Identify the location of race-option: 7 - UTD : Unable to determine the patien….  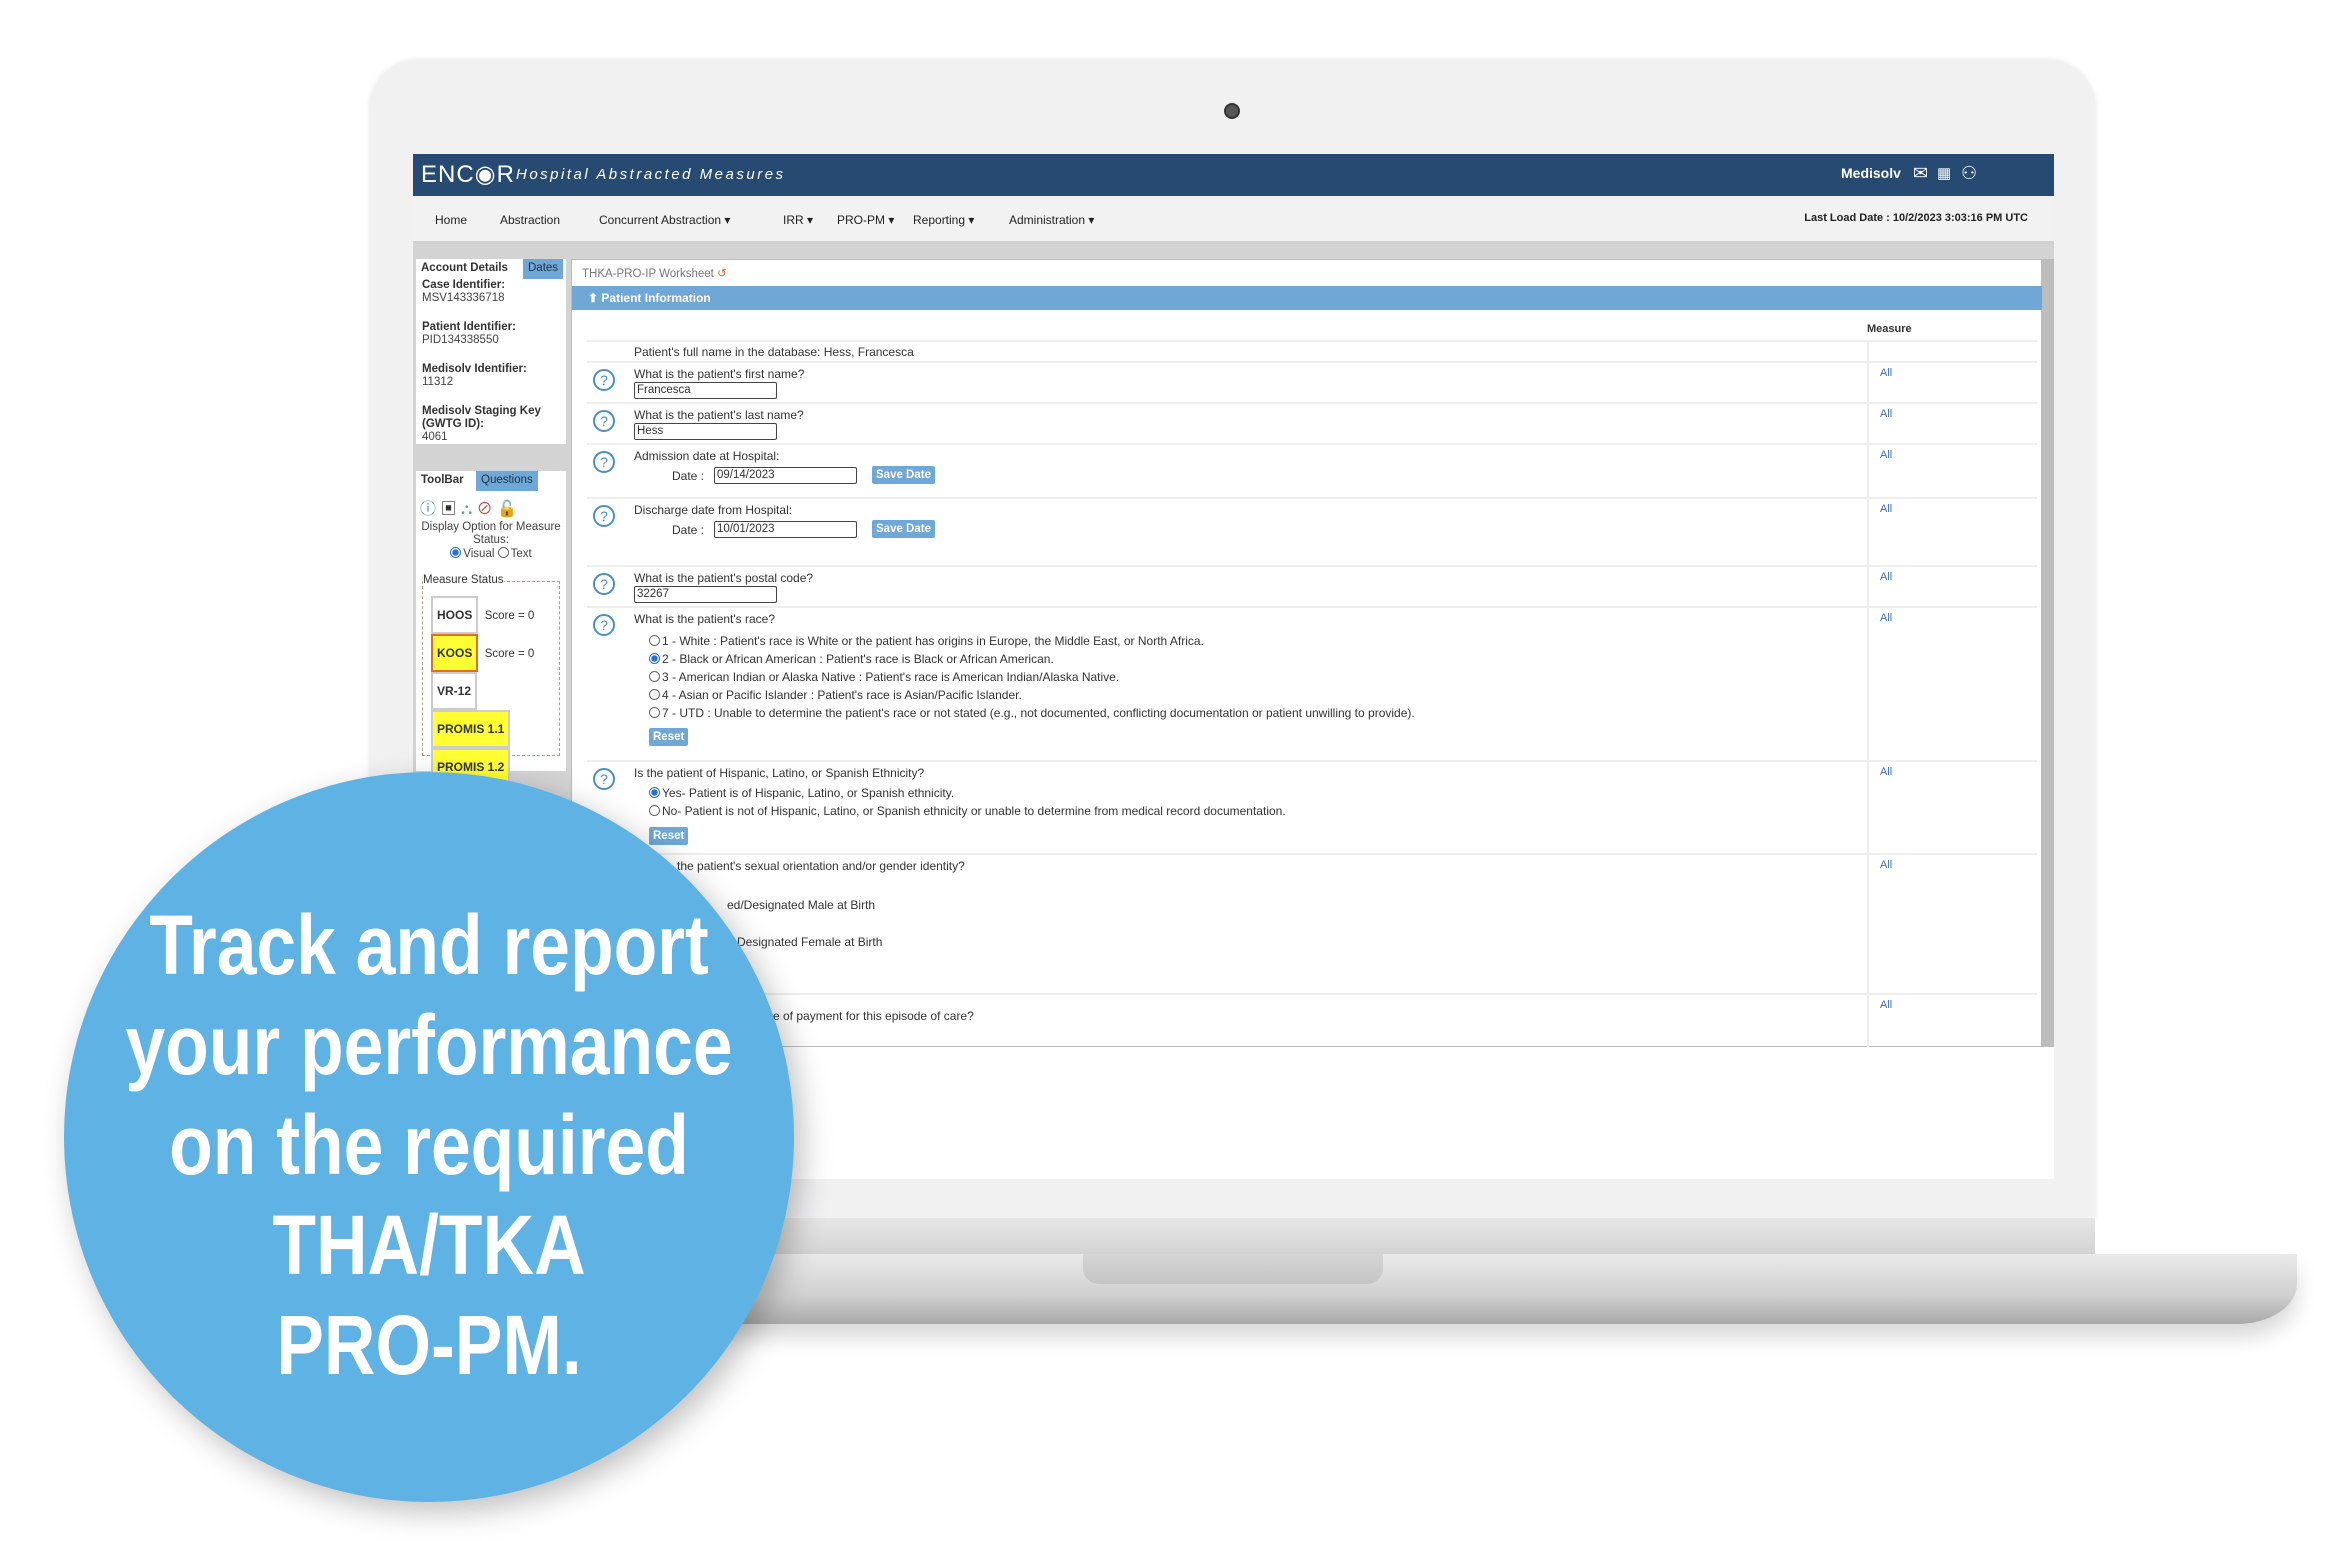
(1032, 713).